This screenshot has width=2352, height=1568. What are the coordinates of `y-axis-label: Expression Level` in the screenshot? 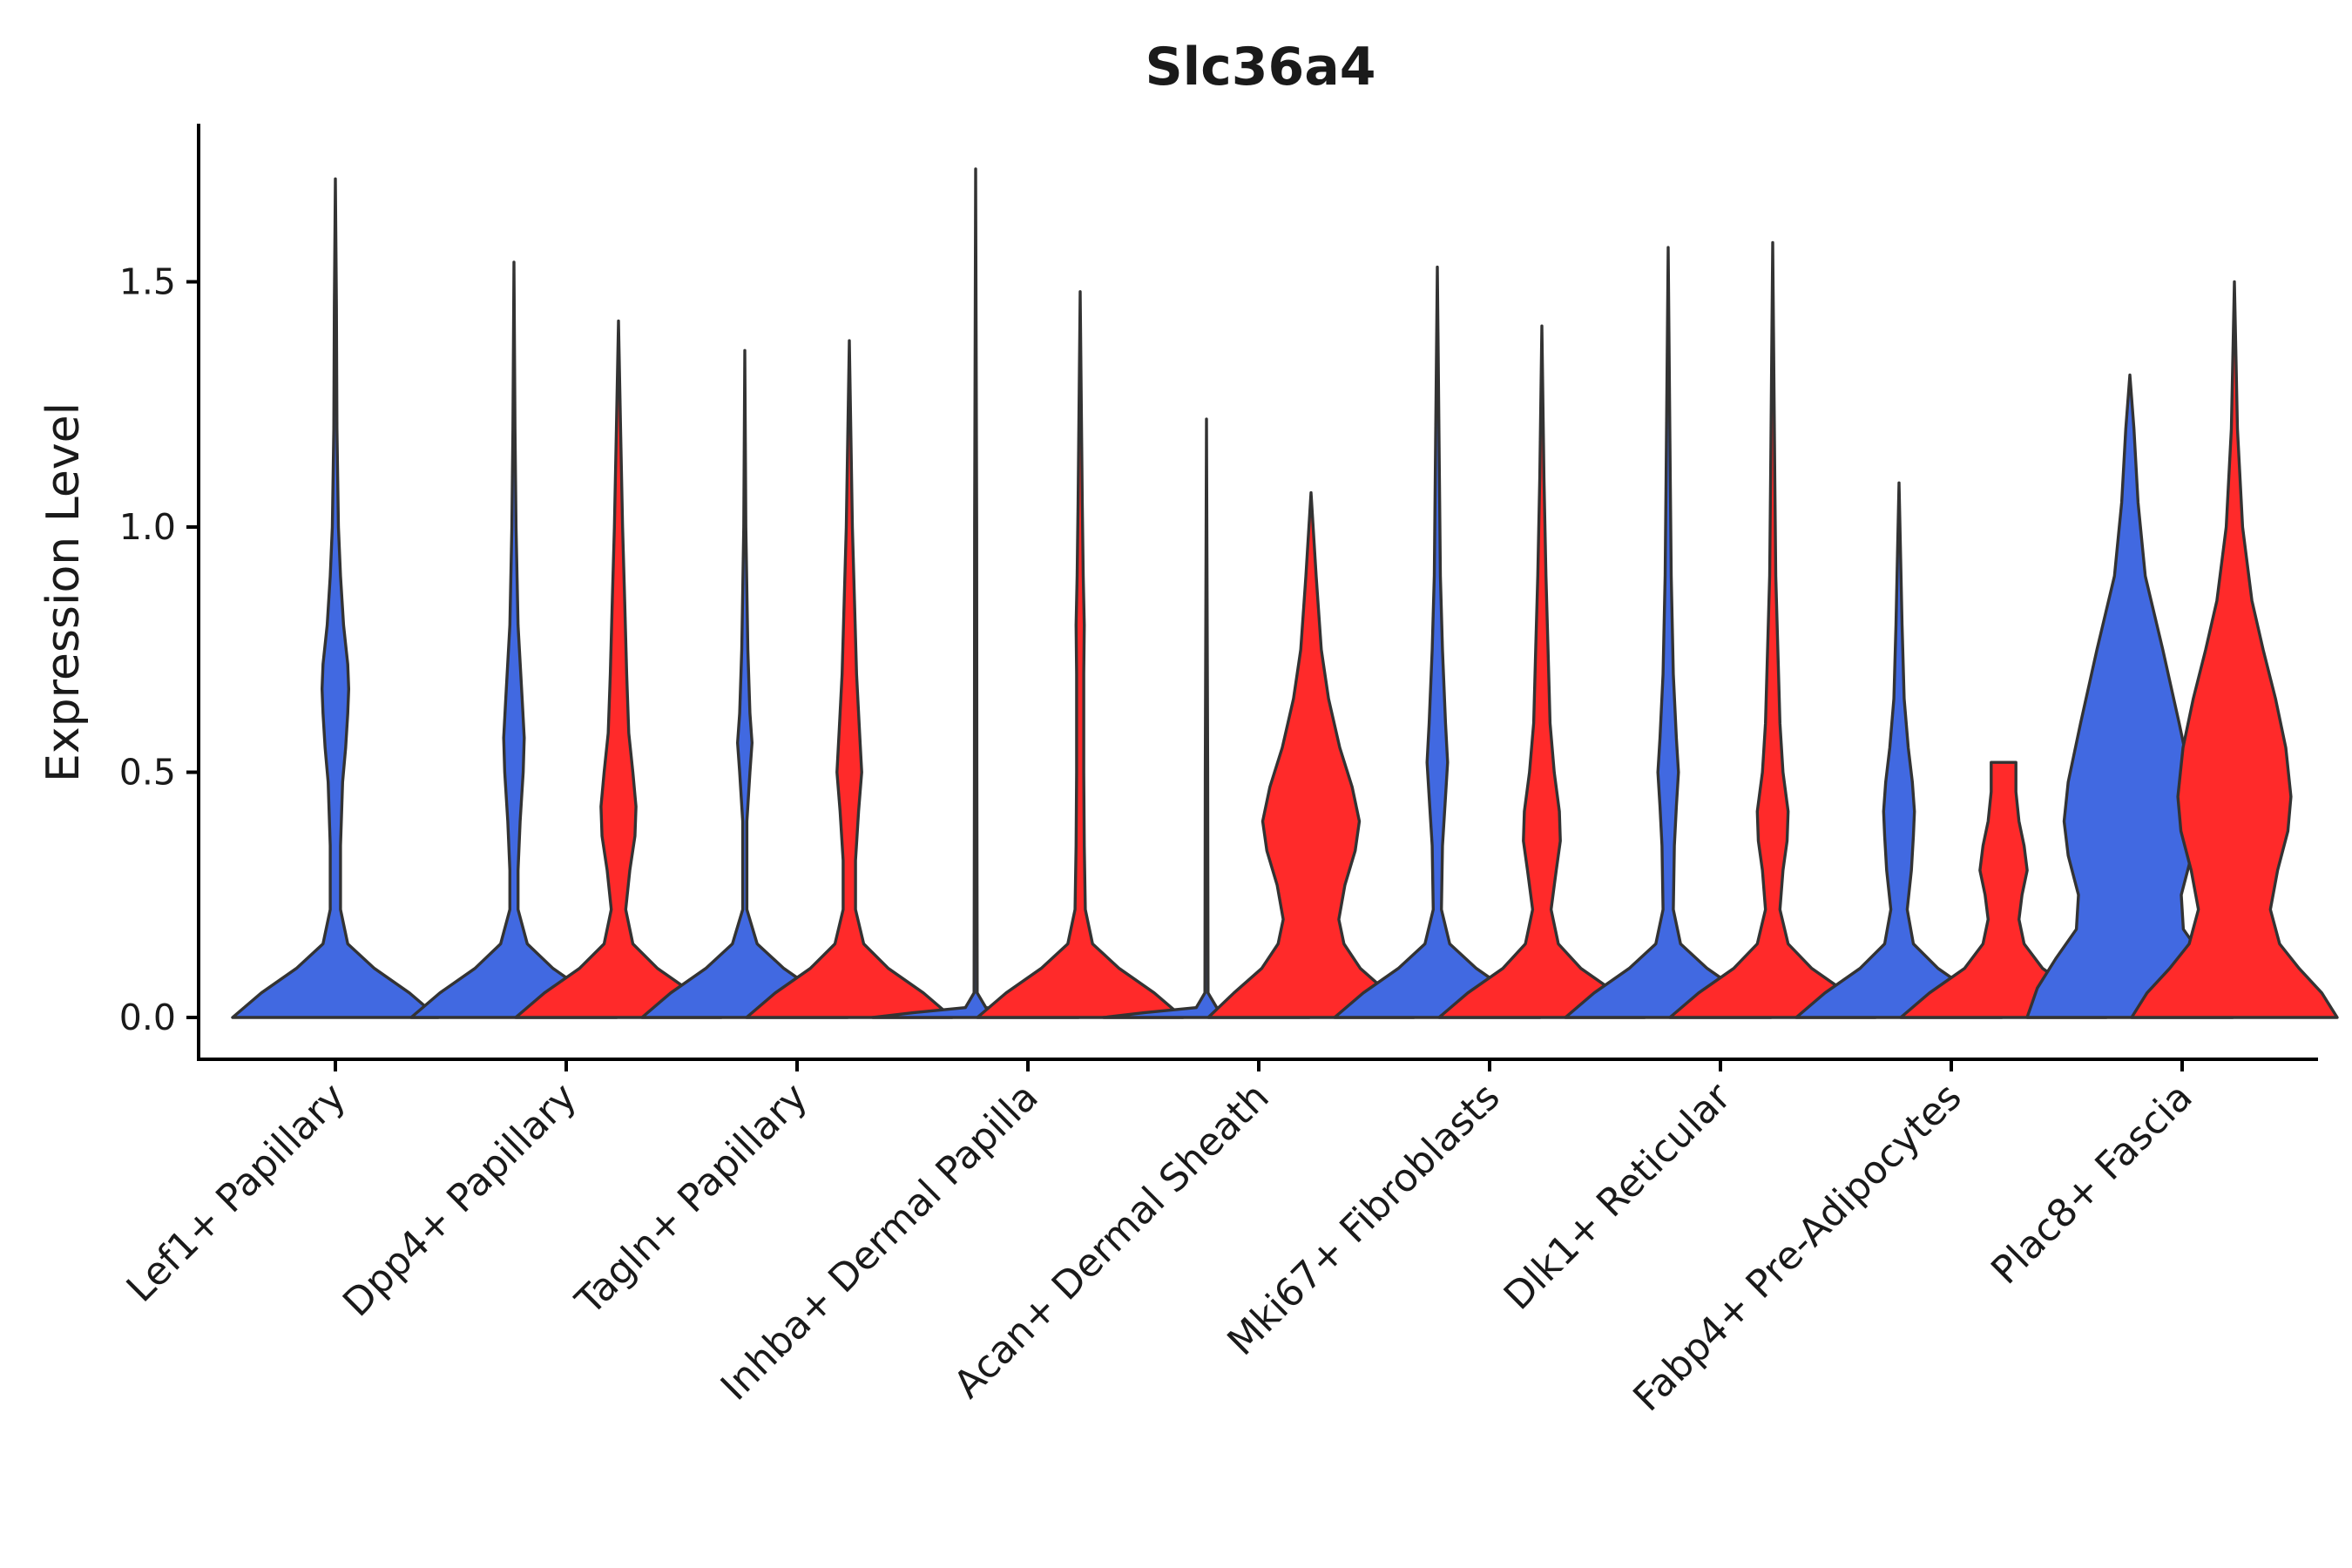 It's located at (64, 592).